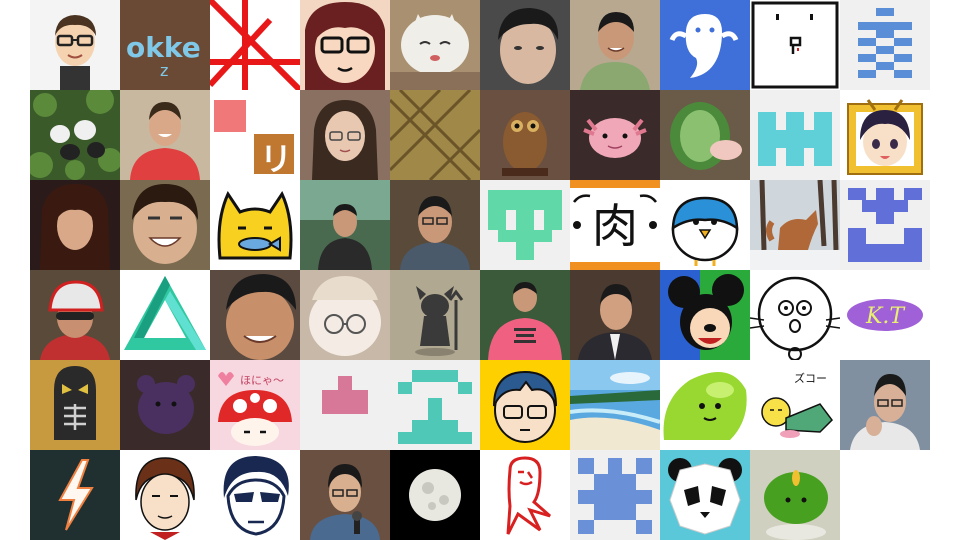 This screenshot has width=960, height=540. I want to click on woman-glasses-photo-icon, so click(345, 135).